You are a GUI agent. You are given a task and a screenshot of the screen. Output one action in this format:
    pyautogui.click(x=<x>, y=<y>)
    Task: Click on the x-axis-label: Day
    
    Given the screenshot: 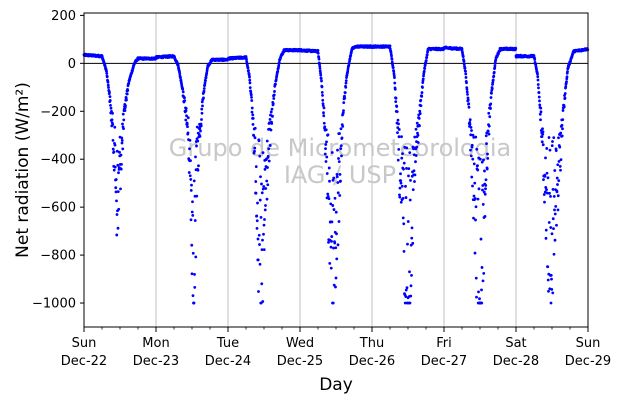 What is the action you would take?
    pyautogui.click(x=336, y=385)
    